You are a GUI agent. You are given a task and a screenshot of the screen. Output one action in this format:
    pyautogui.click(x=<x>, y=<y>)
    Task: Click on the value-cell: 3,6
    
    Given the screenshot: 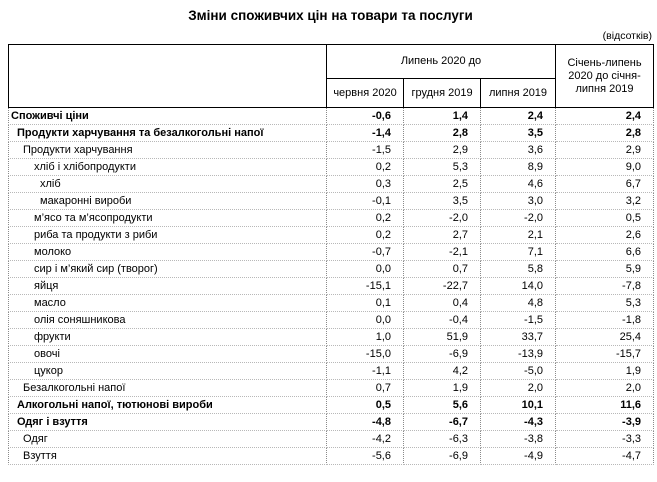 What is the action you would take?
    pyautogui.click(x=518, y=150)
    